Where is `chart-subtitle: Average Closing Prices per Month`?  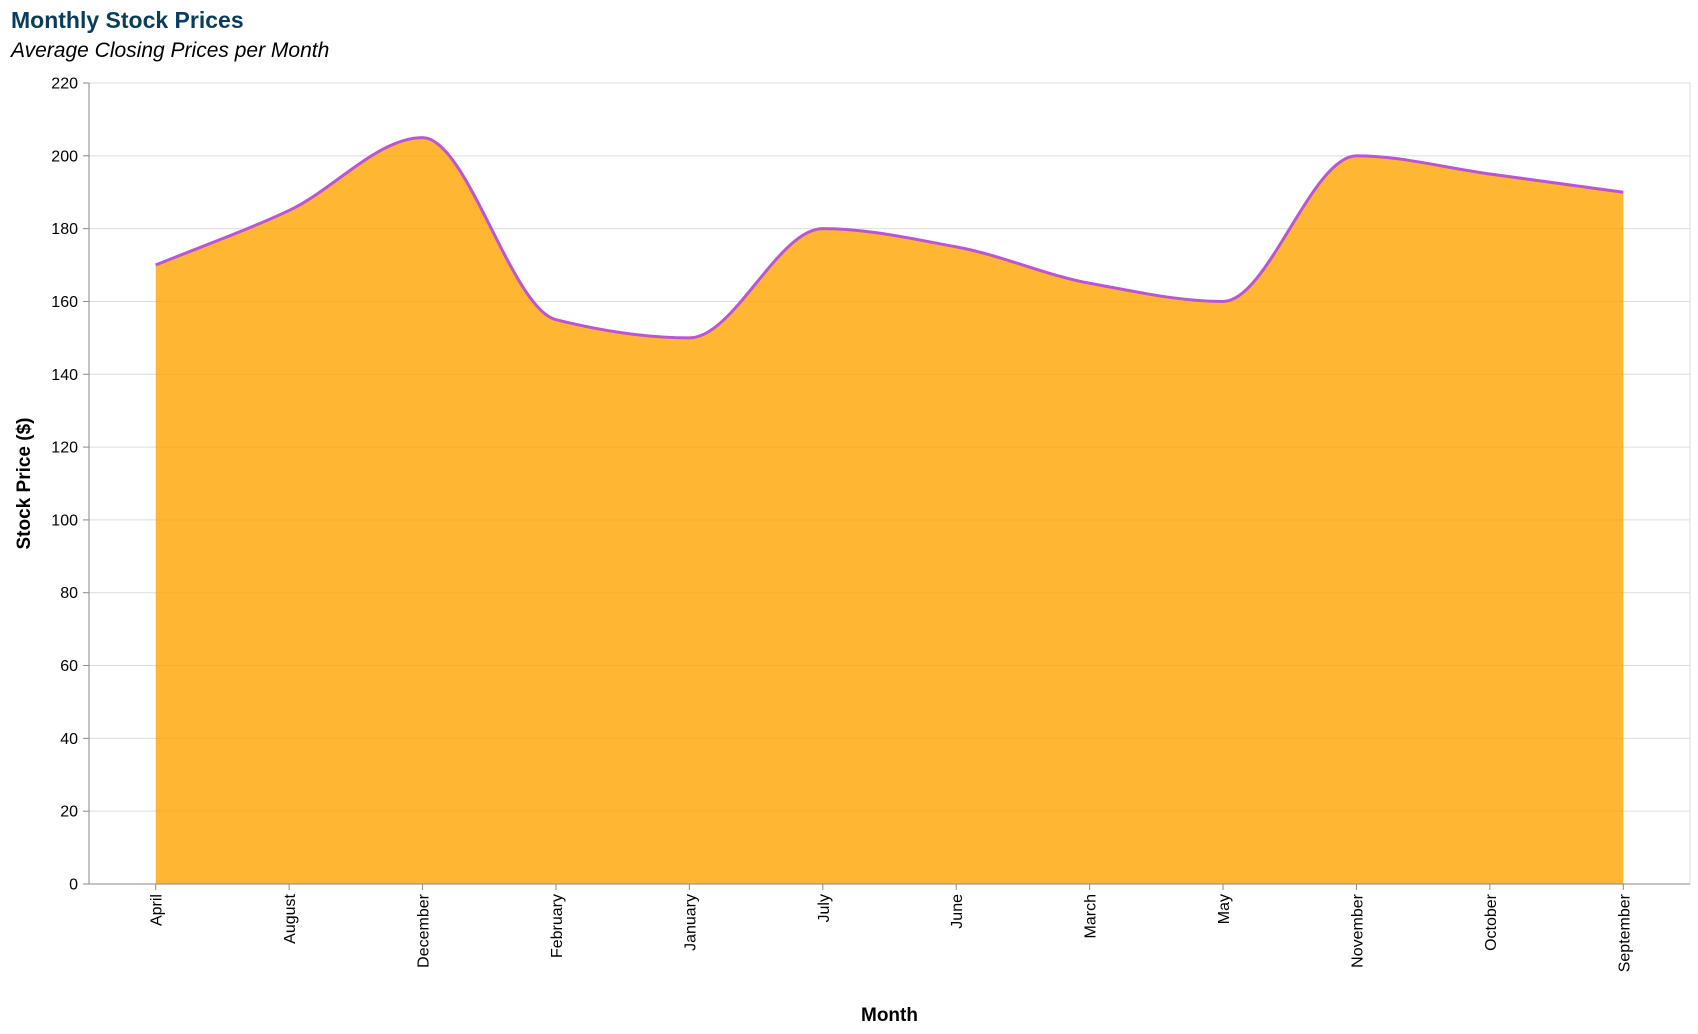
chart-subtitle: Average Closing Prices per Month is located at coordinates (170, 50).